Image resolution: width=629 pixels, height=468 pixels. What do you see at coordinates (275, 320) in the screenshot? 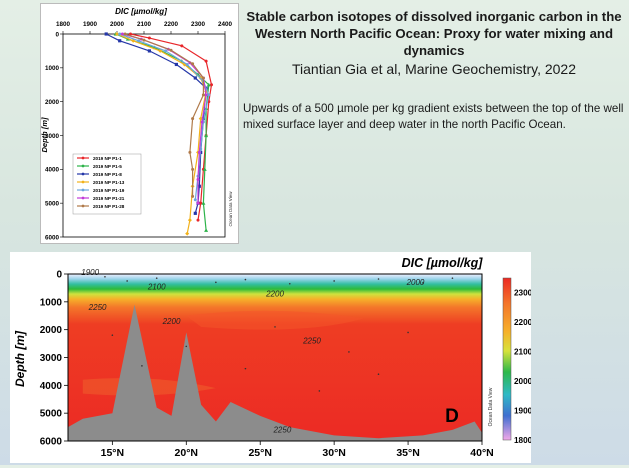
I see `section-orange-patch` at bounding box center [275, 320].